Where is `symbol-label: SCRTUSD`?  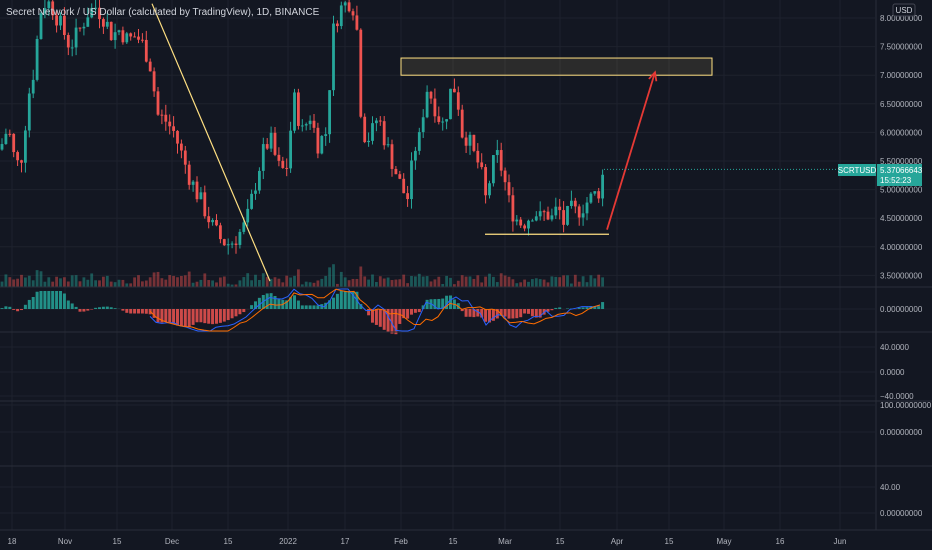 symbol-label: SCRTUSD is located at coordinates (857, 170).